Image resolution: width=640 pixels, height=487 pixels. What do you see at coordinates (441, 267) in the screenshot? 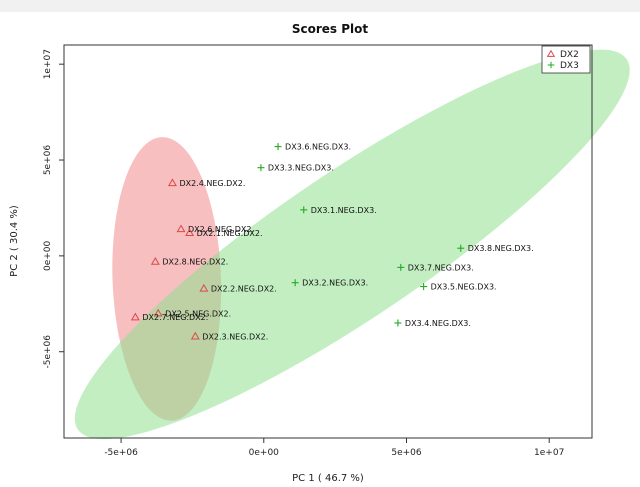
I see `point-label: DX3.7.NEG.DX3.` at bounding box center [441, 267].